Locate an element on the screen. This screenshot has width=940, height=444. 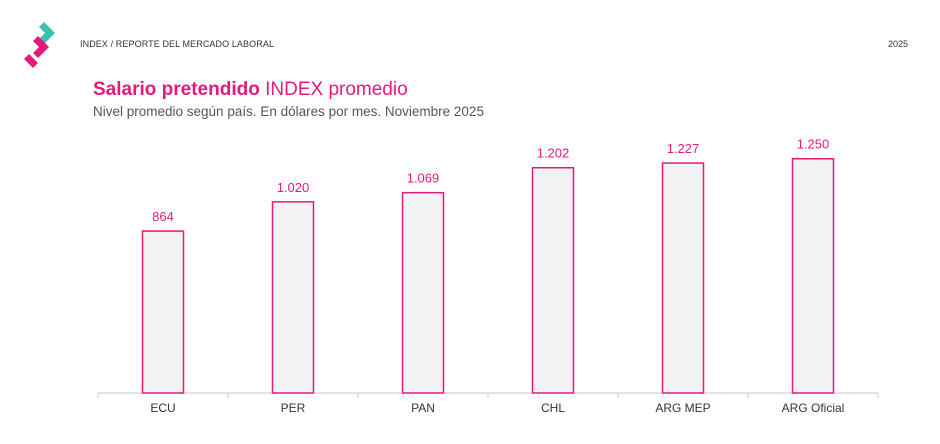
bar-arg-oficial is located at coordinates (813, 275).